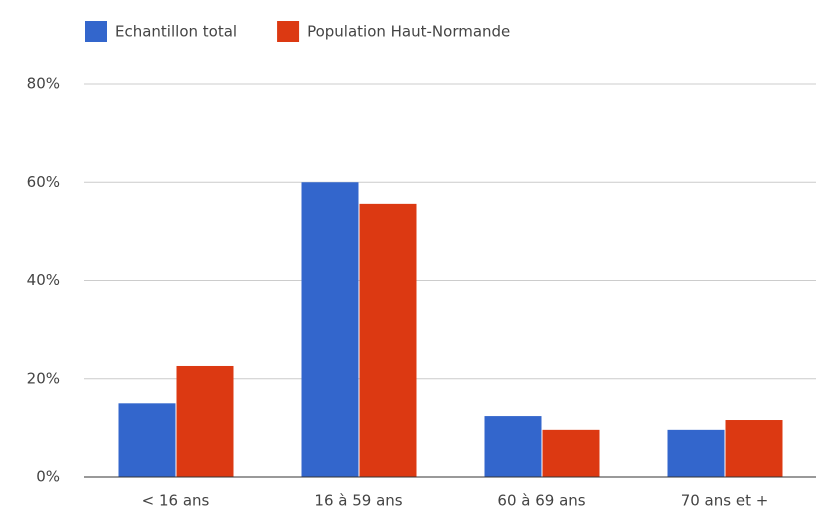 This screenshot has width=818, height=514. Describe the element at coordinates (43, 280) in the screenshot. I see `y-tick-label: 40%` at that location.